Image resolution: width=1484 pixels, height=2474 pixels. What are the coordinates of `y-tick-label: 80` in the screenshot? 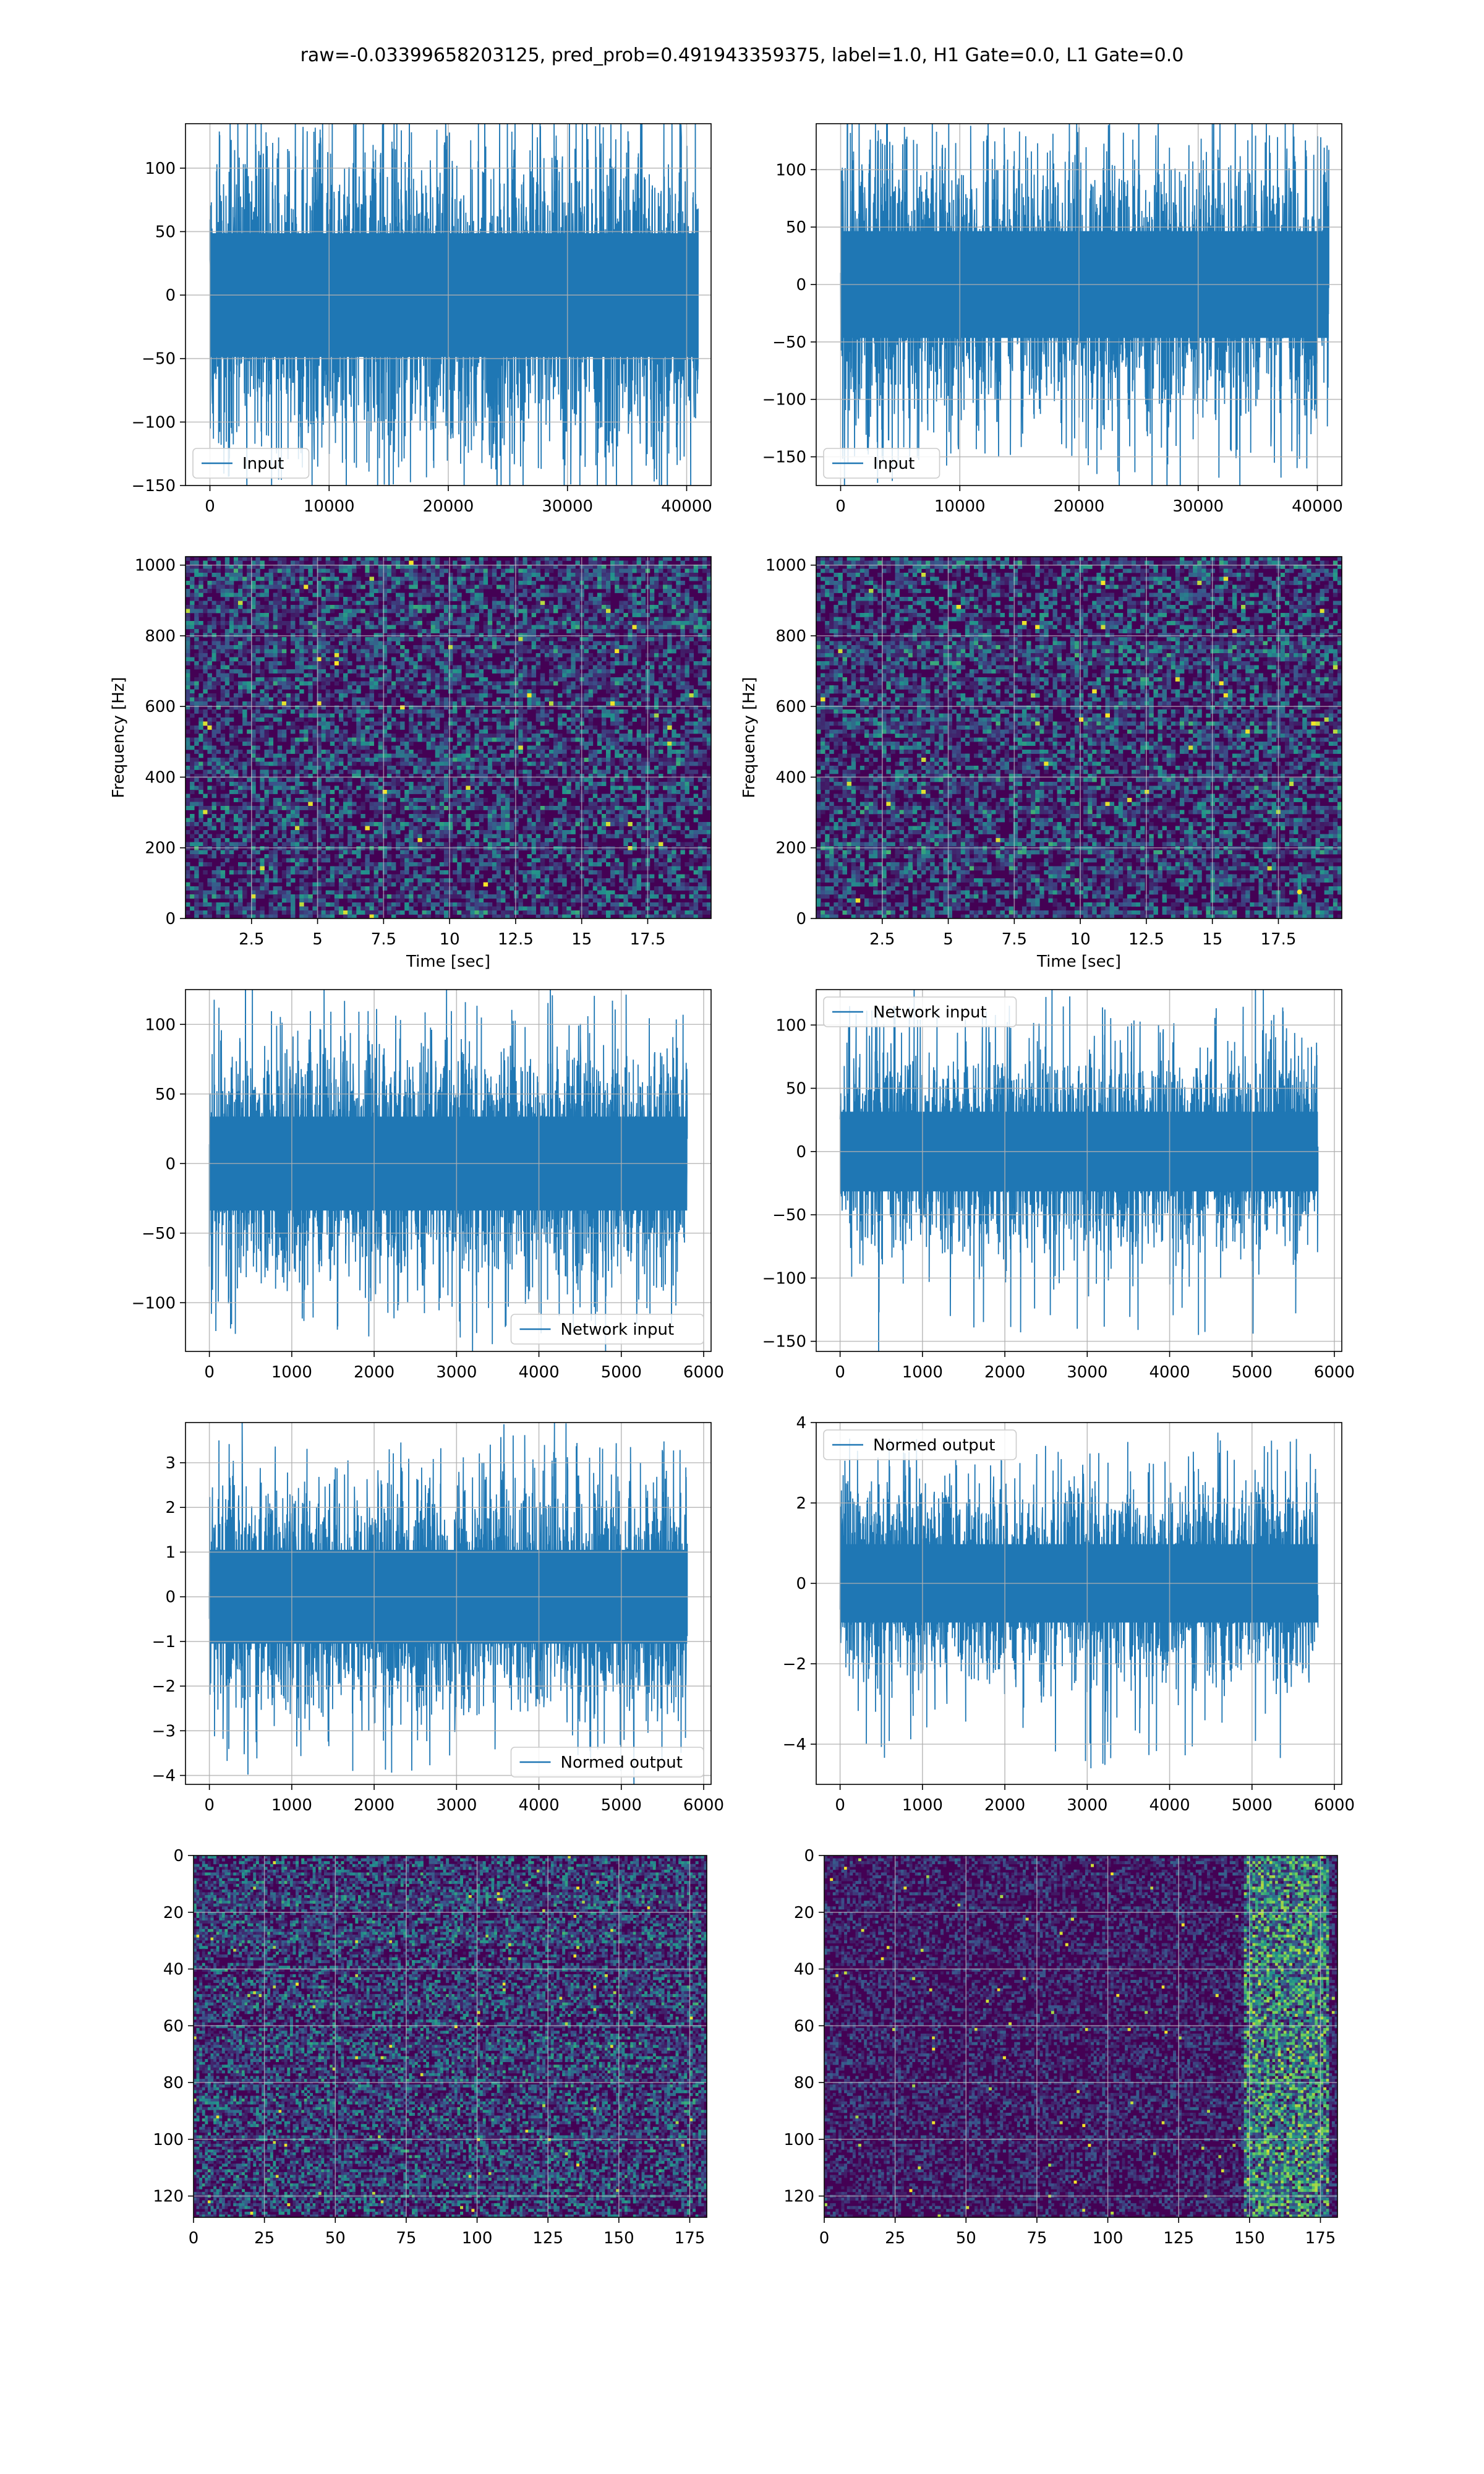 It's located at (173, 2083).